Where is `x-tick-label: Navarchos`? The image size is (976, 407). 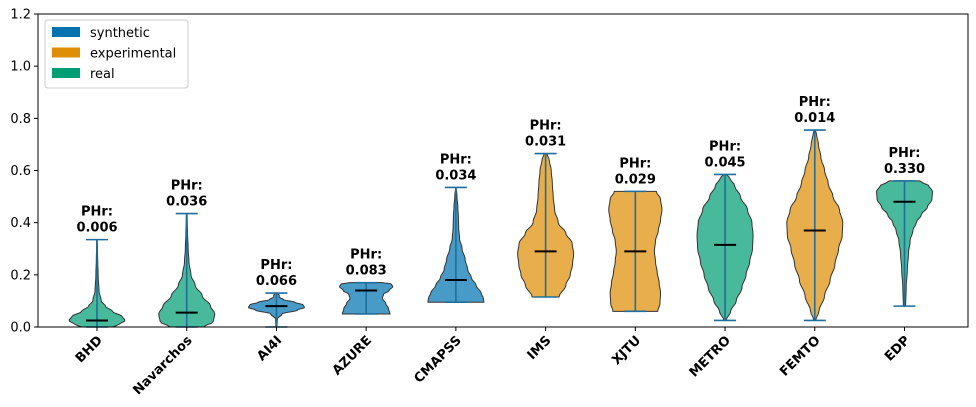 x-tick-label: Navarchos is located at coordinates (163, 365).